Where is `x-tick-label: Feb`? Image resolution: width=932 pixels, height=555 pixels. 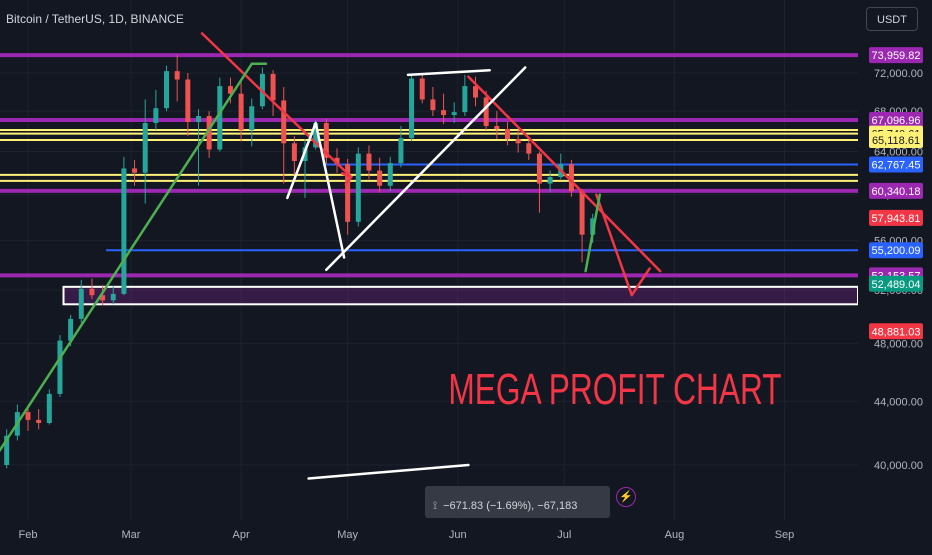 x-tick-label: Feb is located at coordinates (28, 535).